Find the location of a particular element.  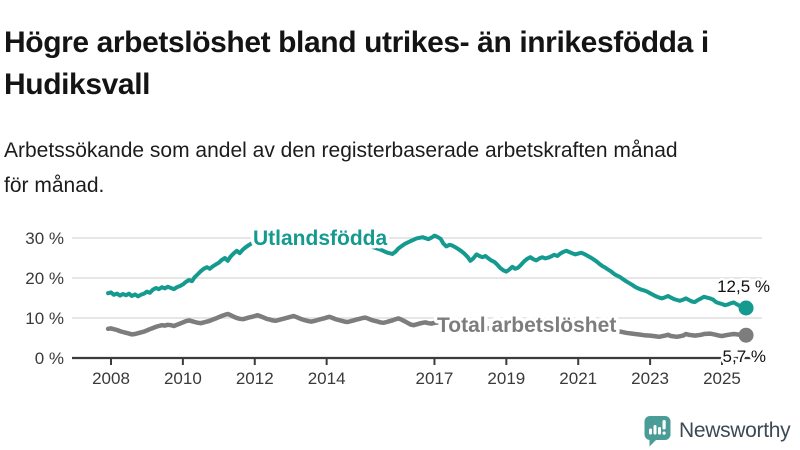

series-label-utlandsfodda: Utlandsfödda is located at coordinates (320, 238).